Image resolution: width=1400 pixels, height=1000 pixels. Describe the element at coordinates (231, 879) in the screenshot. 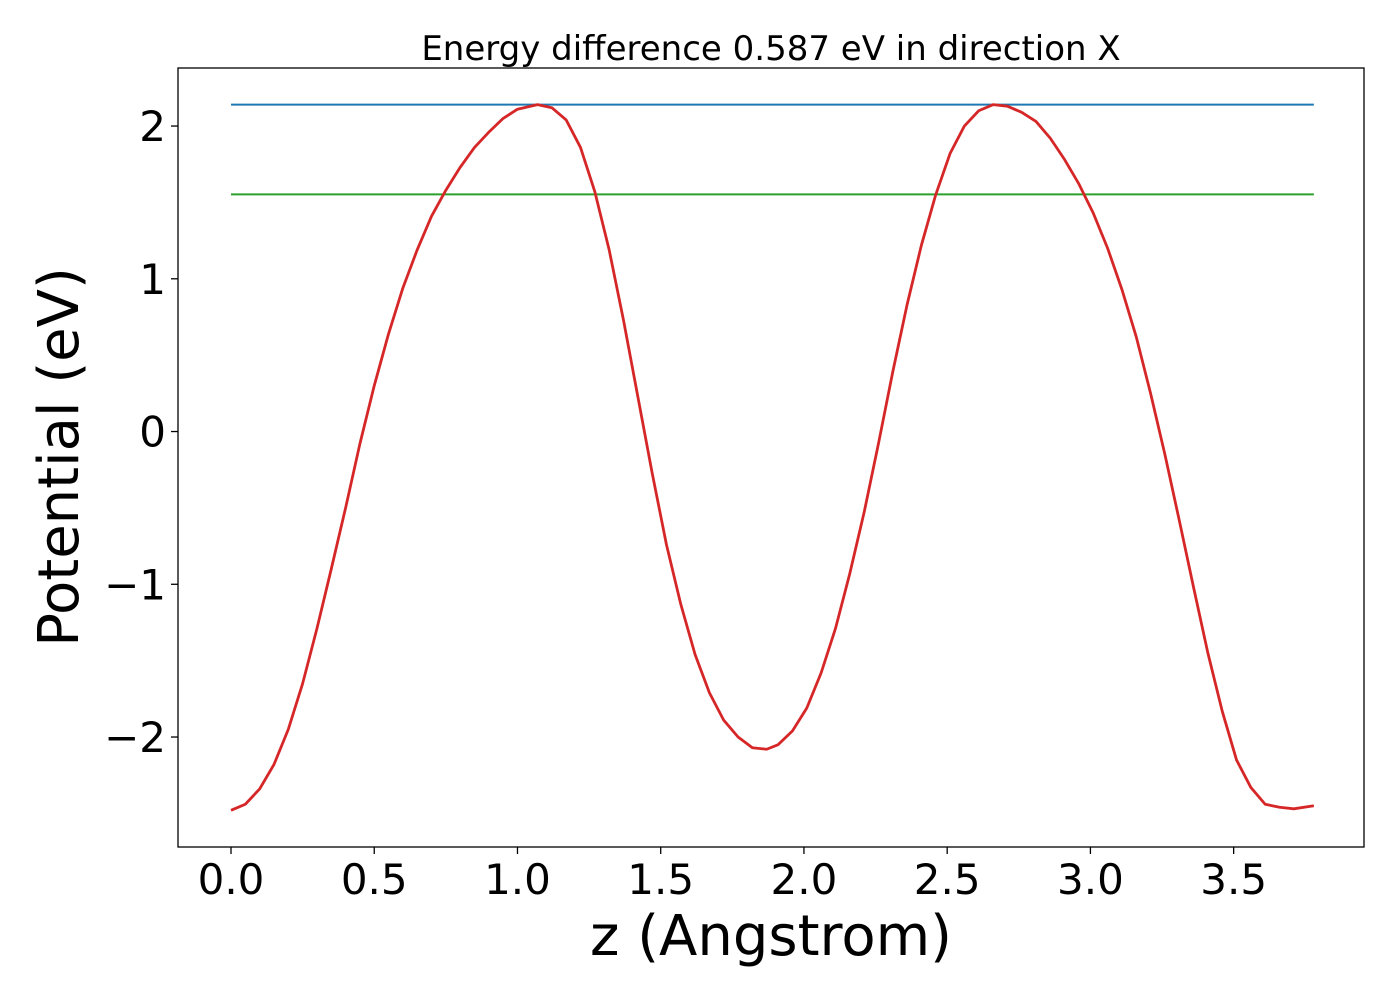

I see `x-tick-label: 0.0` at that location.